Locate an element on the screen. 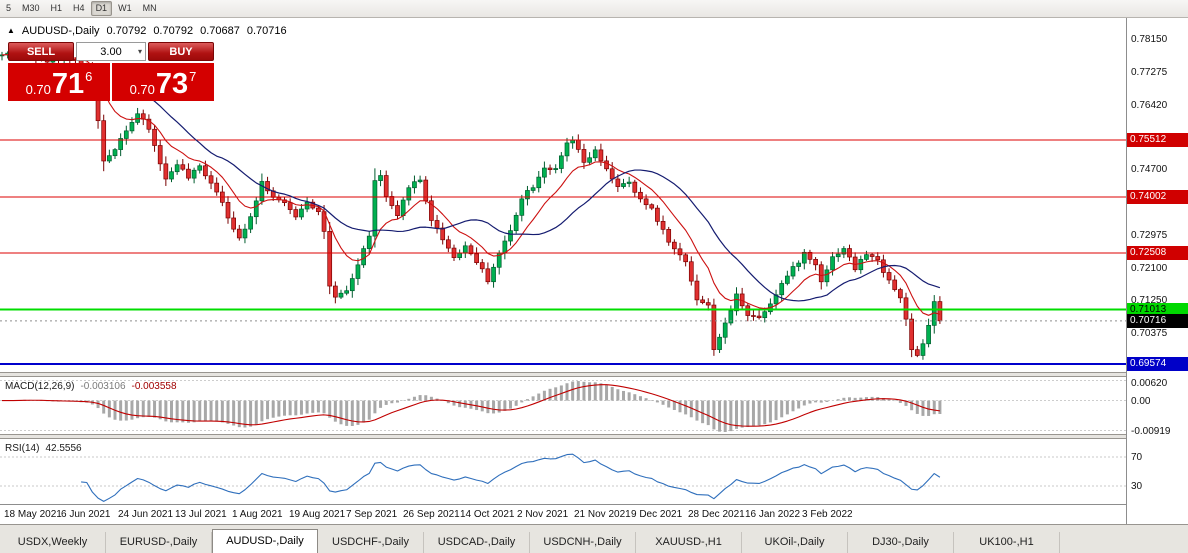 This screenshot has height=553, width=1188. buy-price-display: 0.70 73 7 is located at coordinates (163, 82).